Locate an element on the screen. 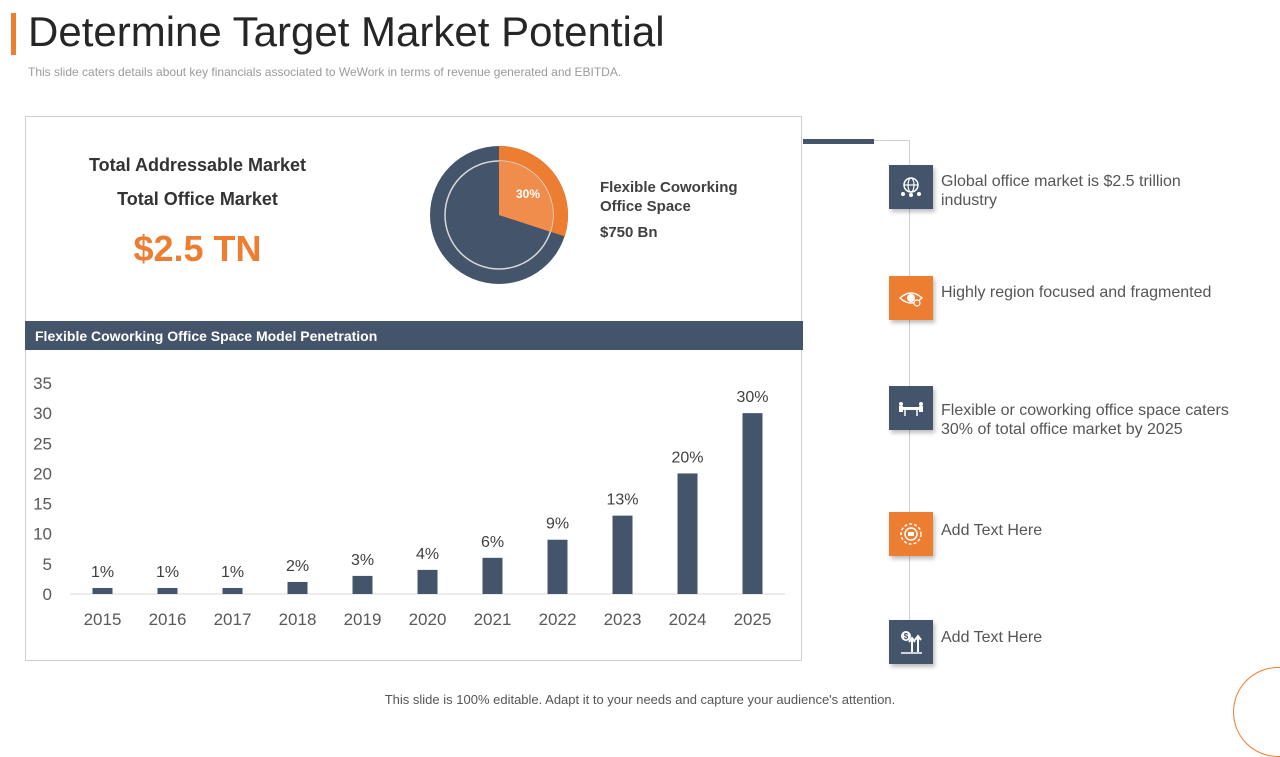 The image size is (1280, 757). bar-2021 is located at coordinates (492, 575).